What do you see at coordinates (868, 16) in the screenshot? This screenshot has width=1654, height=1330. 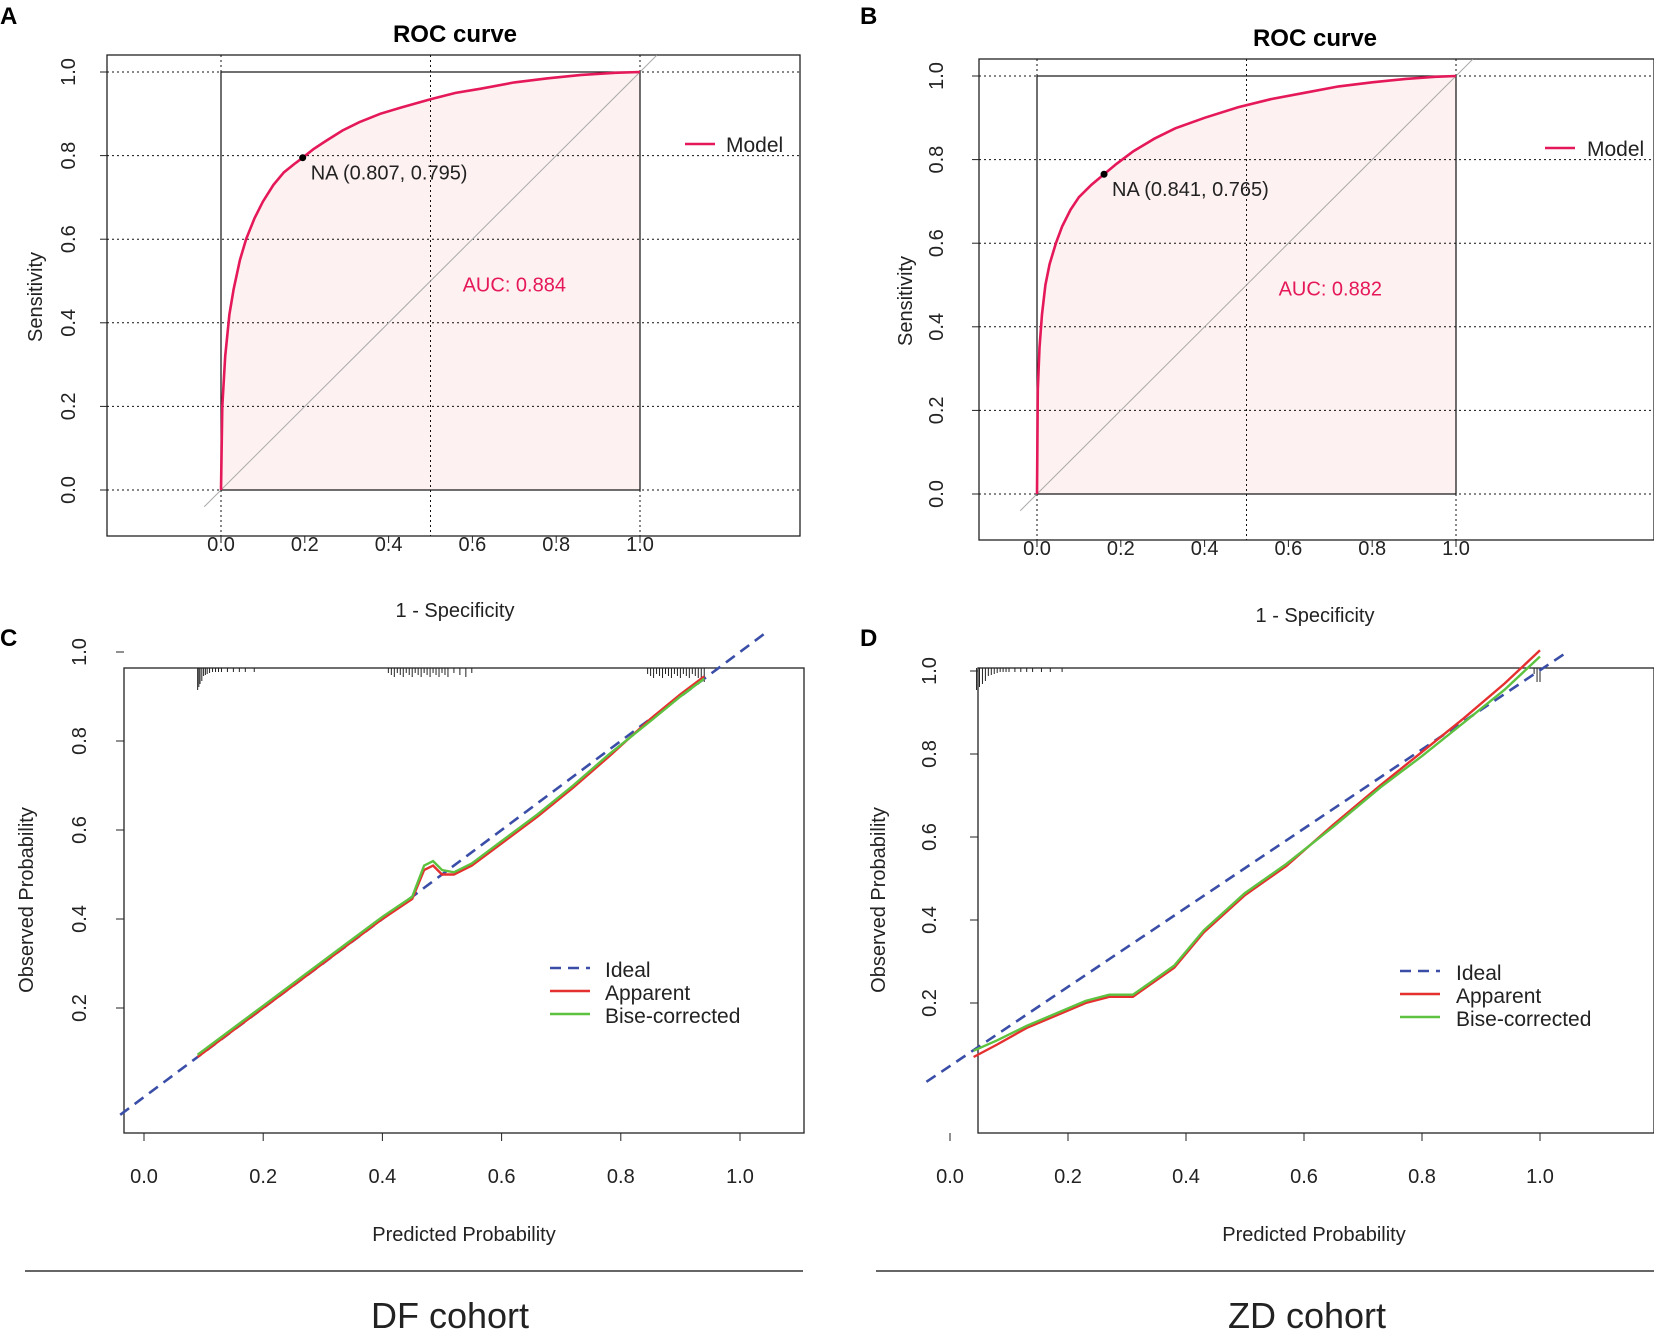 I see `panel-label-b: B` at bounding box center [868, 16].